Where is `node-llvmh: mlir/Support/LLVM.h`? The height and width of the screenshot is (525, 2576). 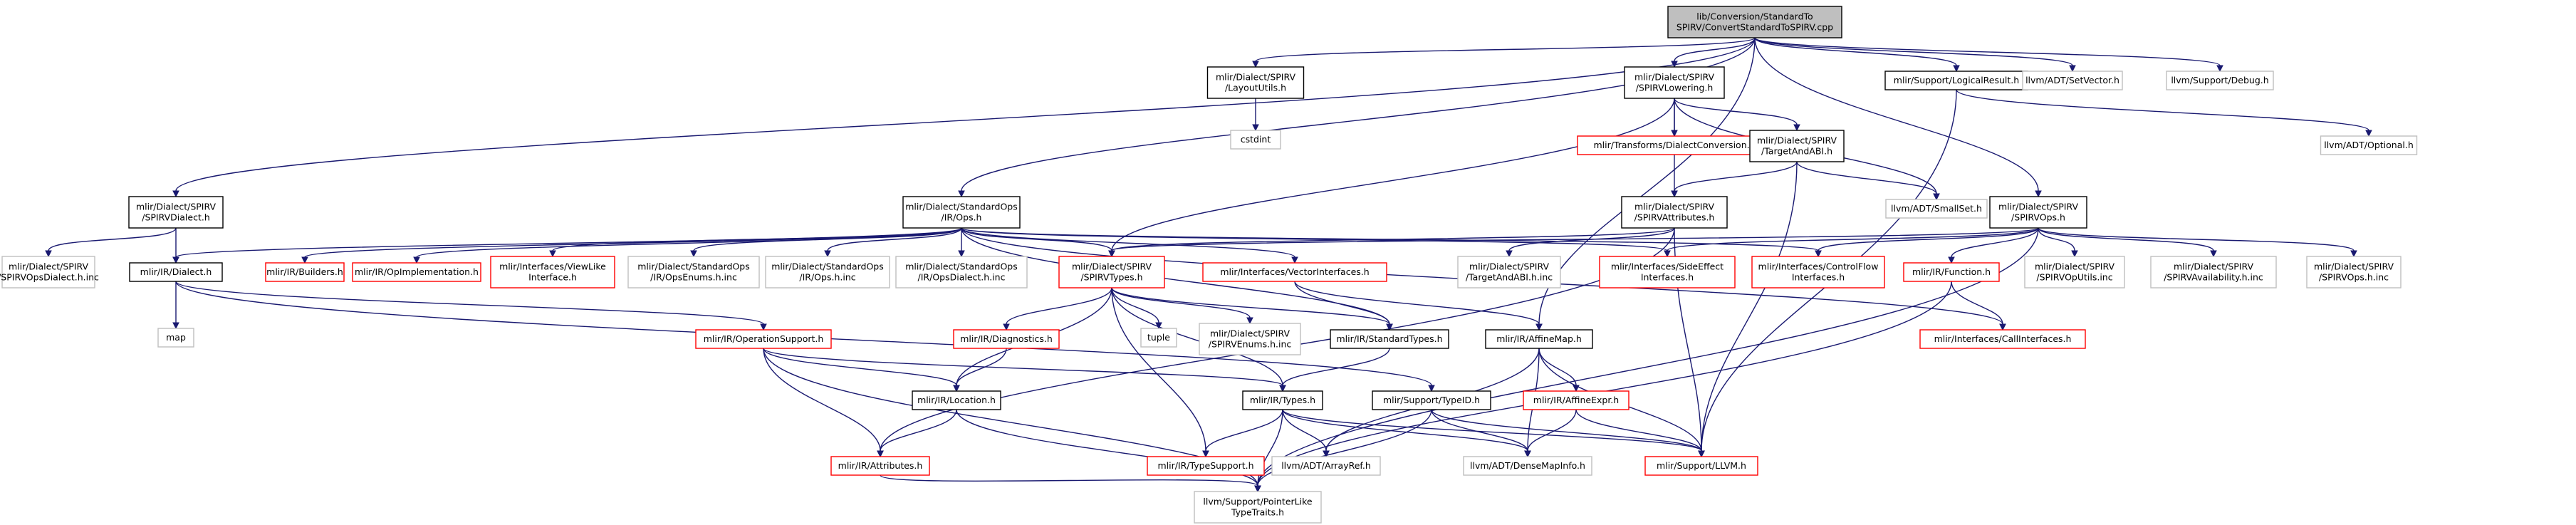
node-llvmh: mlir/Support/LLVM.h is located at coordinates (1701, 466).